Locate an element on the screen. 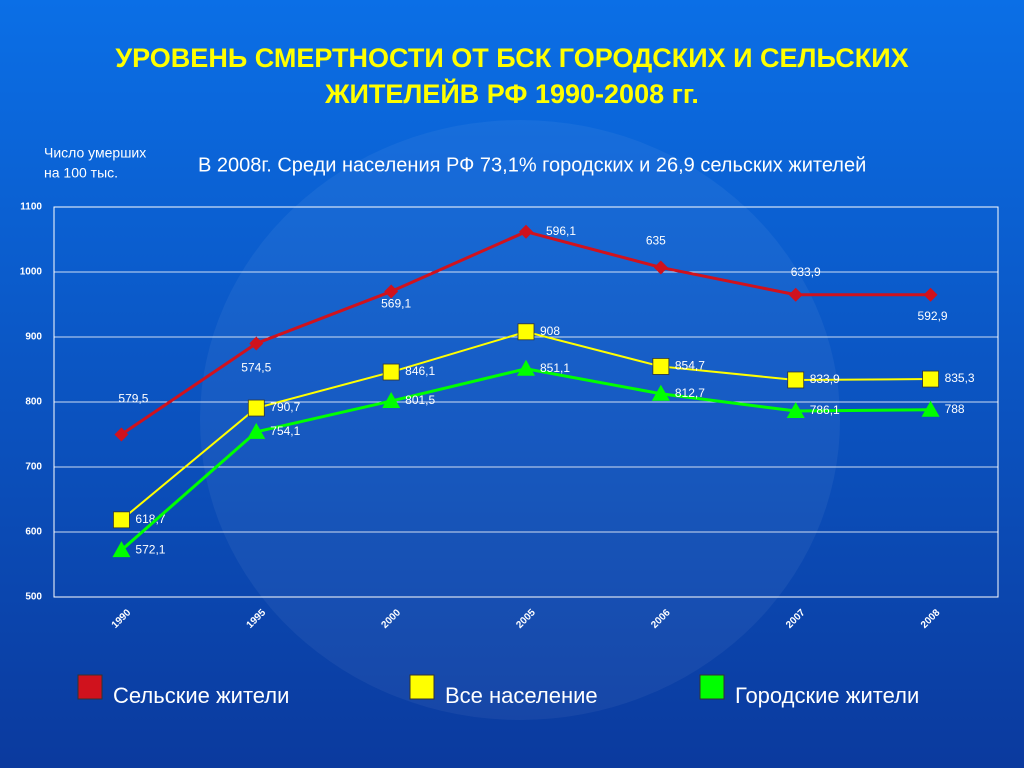 The image size is (1024, 773). point-label: 596,1 is located at coordinates (561, 231).